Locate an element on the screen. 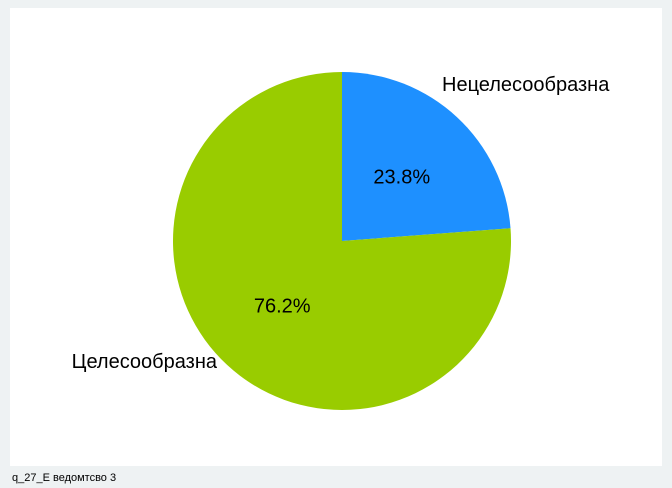 The width and height of the screenshot is (672, 488). slice-name-label-1: Целесообразна is located at coordinates (145, 362).